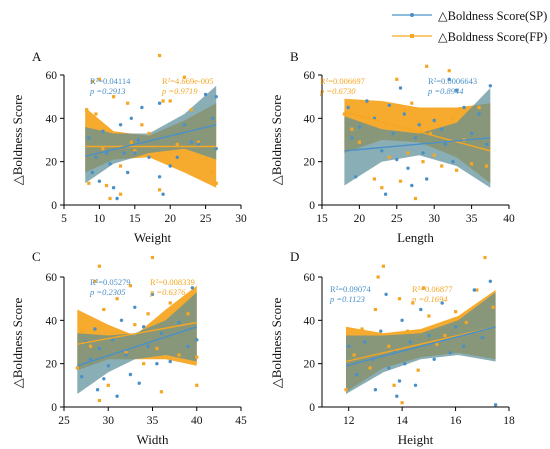 The height and width of the screenshot is (449, 550). Describe the element at coordinates (310, 119) in the screenshot. I see `y-tick-label-b: 40` at that location.